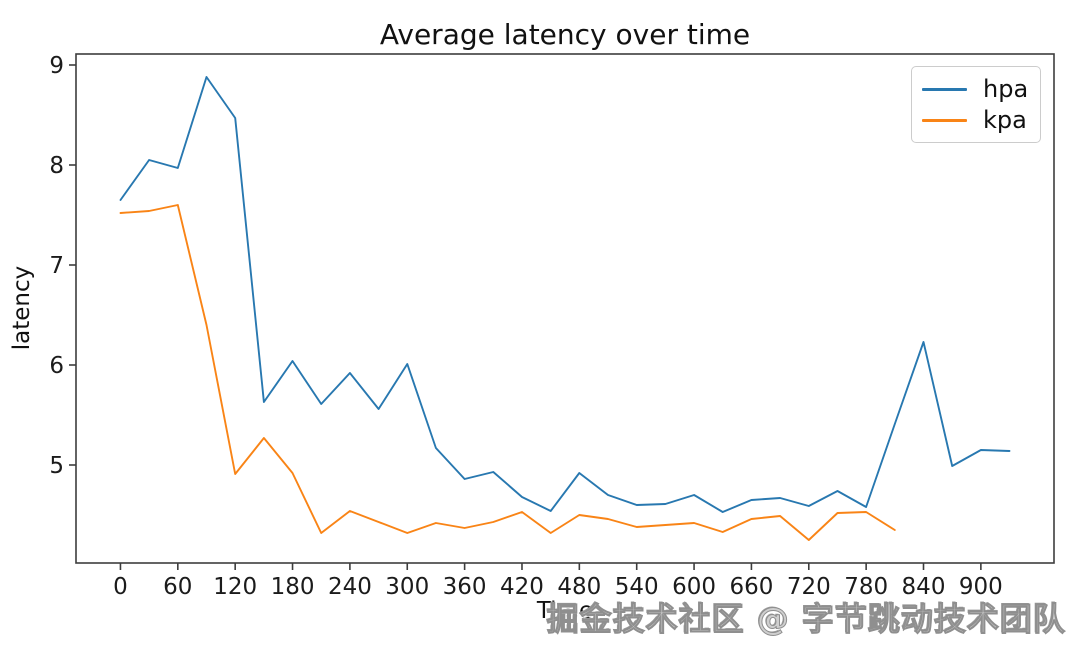 This screenshot has height=648, width=1080. What do you see at coordinates (293, 587) in the screenshot?
I see `x-tick-label: 180` at bounding box center [293, 587].